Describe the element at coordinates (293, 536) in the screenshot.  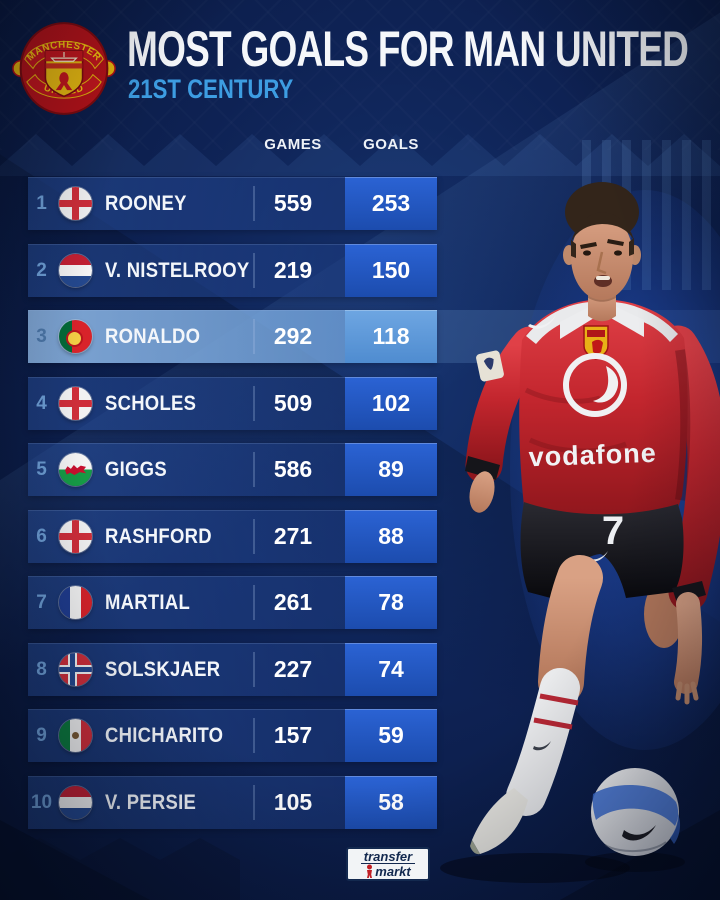
I see `games-value: 271` at that location.